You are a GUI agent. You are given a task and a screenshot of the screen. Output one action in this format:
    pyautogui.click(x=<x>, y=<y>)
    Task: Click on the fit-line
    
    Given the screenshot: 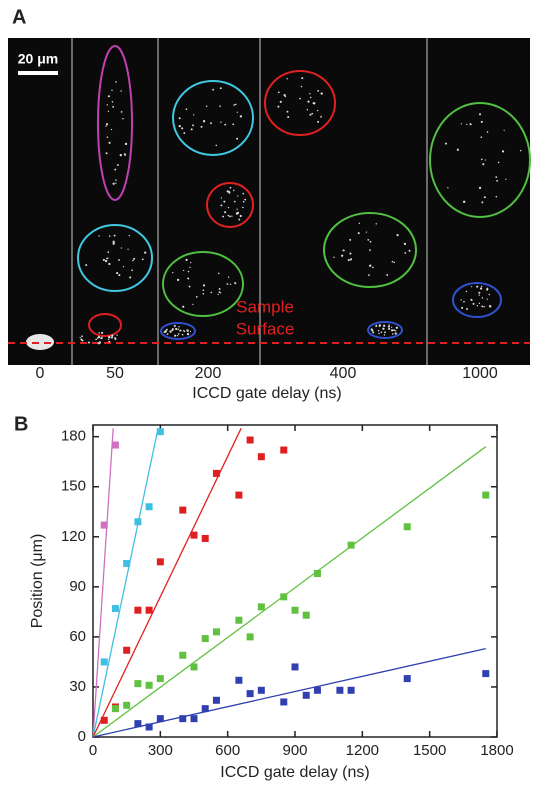 What is the action you would take?
    pyautogui.click(x=125, y=583)
    